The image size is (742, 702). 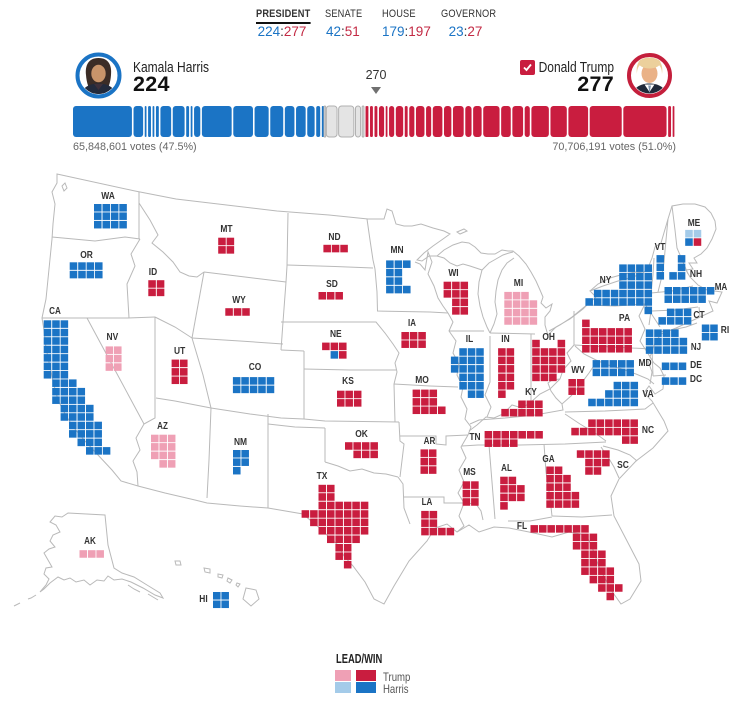 I want to click on svg-text: NC, so click(x=648, y=430).